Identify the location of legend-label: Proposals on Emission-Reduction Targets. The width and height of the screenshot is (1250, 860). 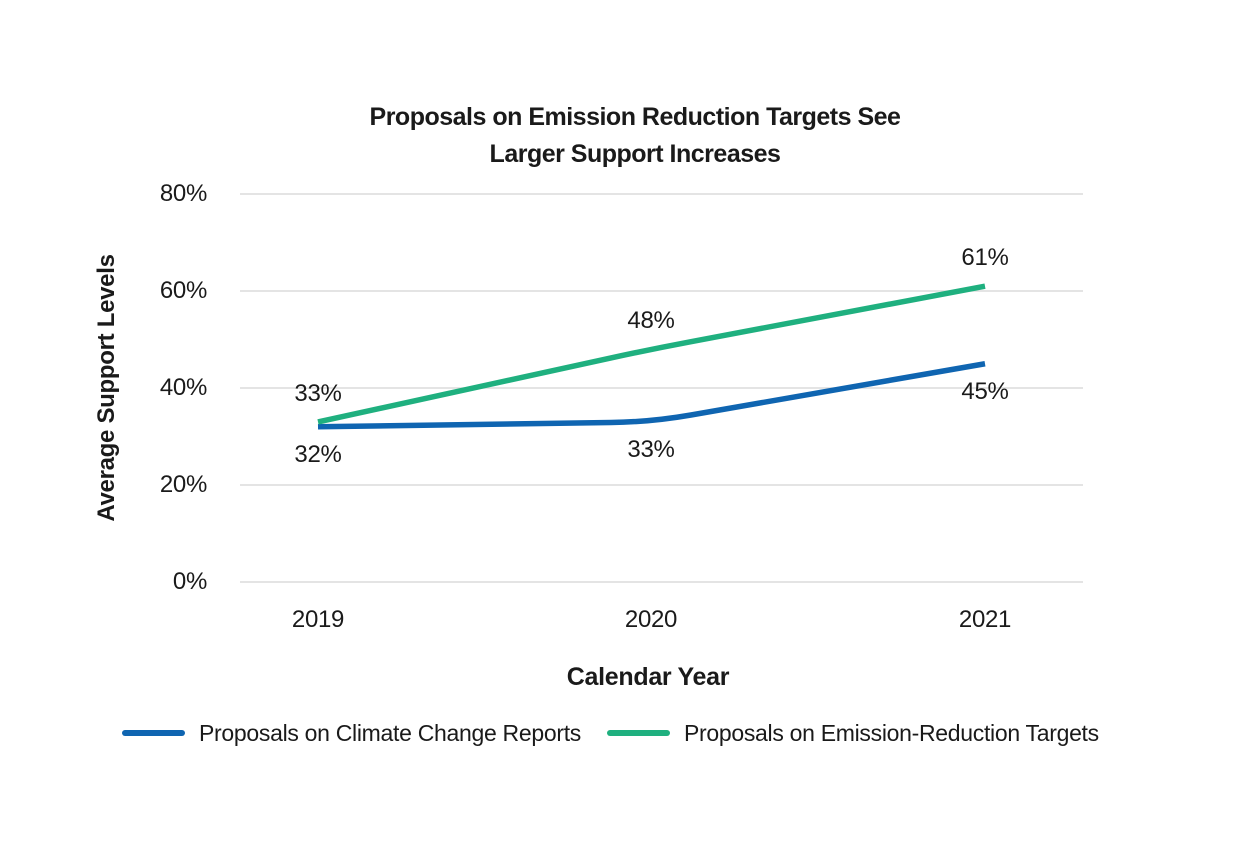
(891, 733).